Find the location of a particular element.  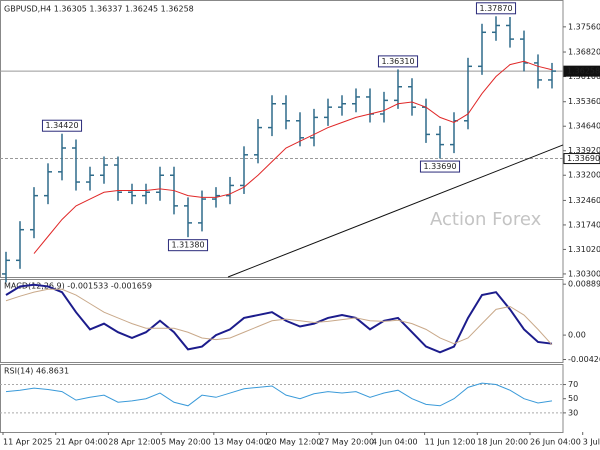

y-tick-label: 30 is located at coordinates (573, 412).